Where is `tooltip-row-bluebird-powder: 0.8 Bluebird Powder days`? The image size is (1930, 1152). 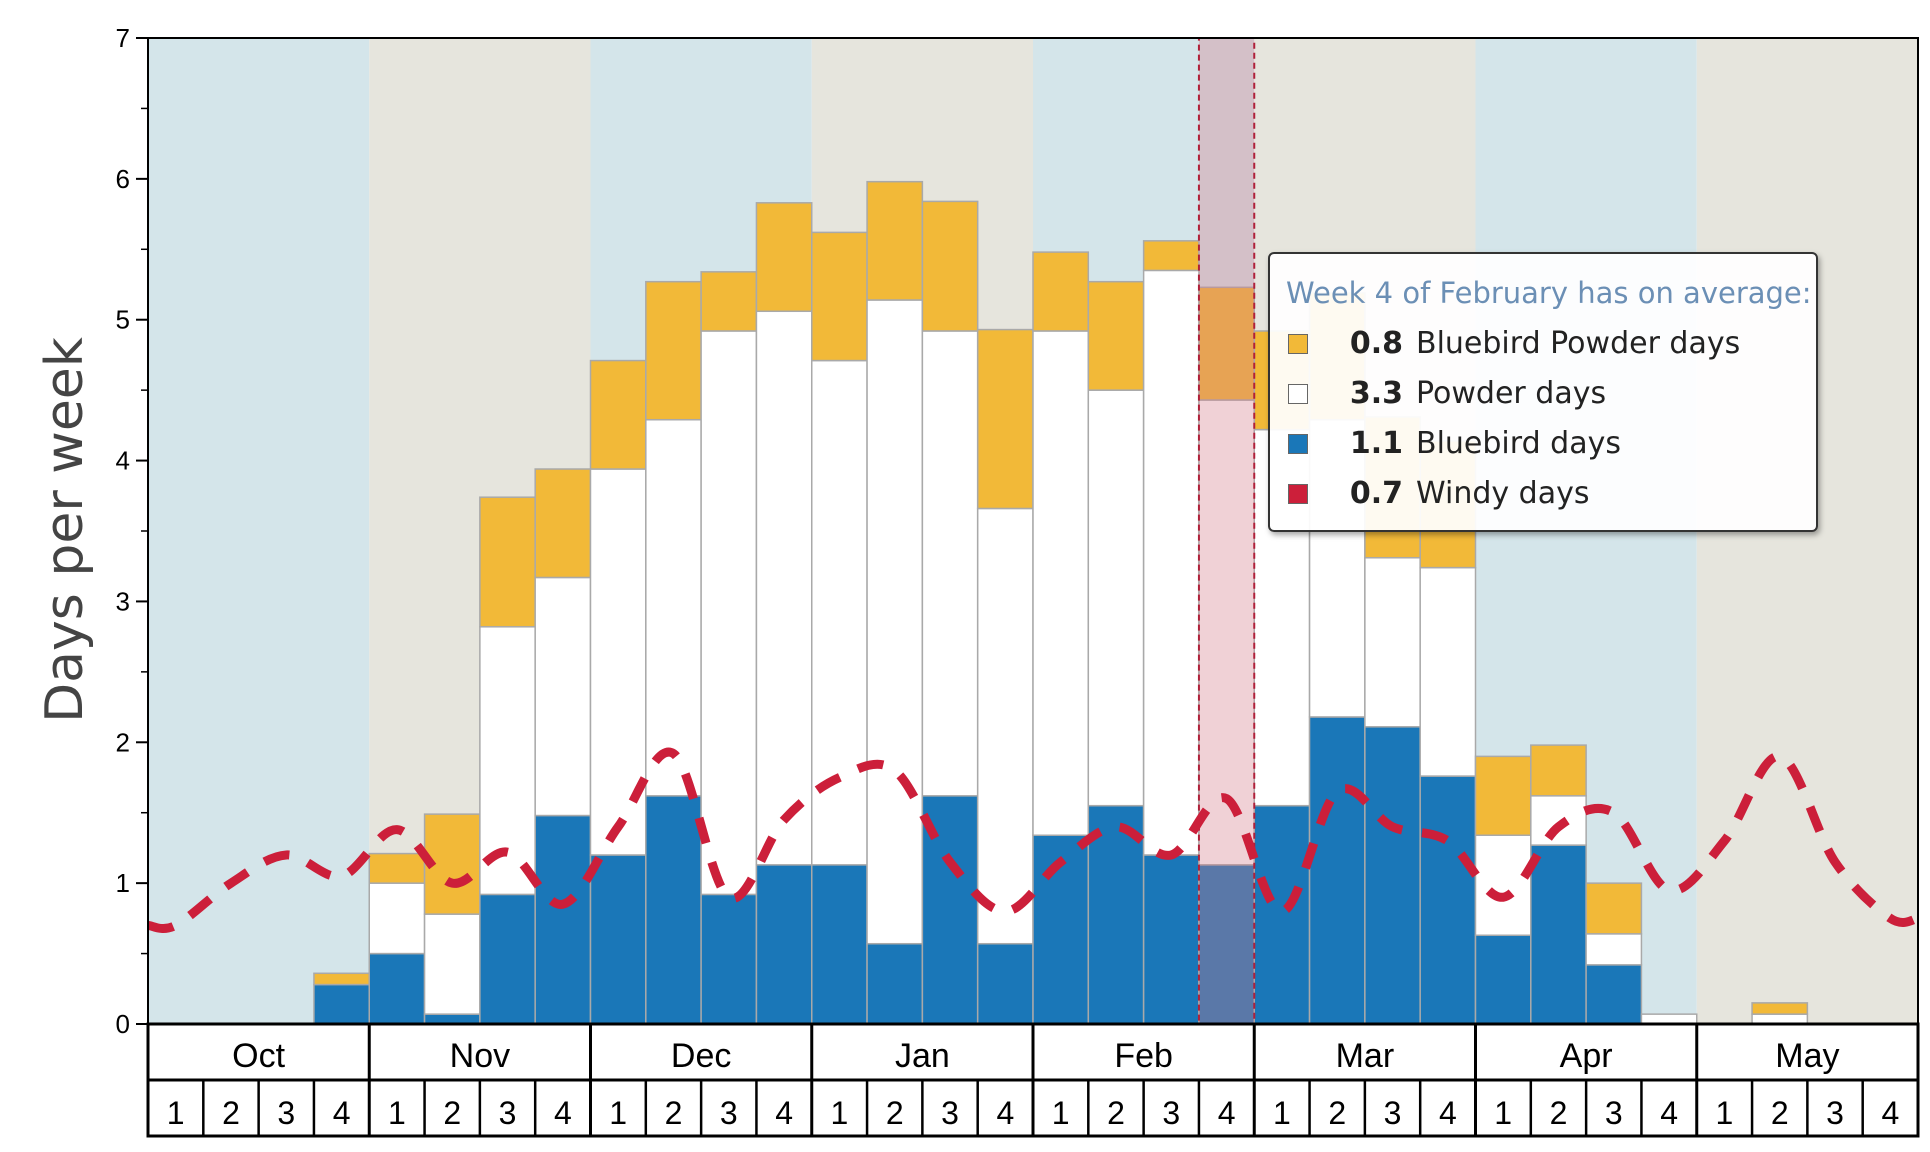 tooltip-row-bluebird-powder: 0.8 Bluebird Powder days is located at coordinates (1548, 346).